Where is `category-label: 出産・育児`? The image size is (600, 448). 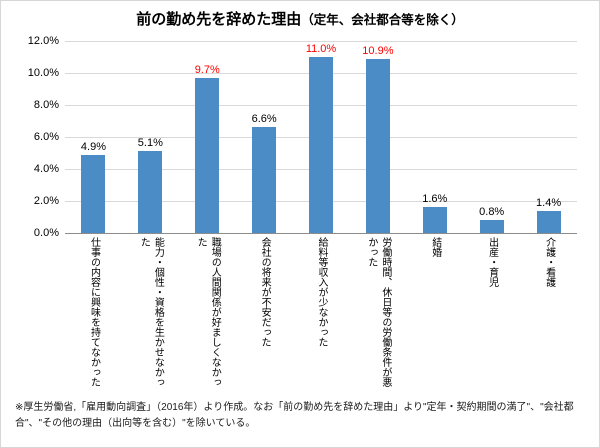
category-label: 出産・育児 is located at coordinates (492, 262).